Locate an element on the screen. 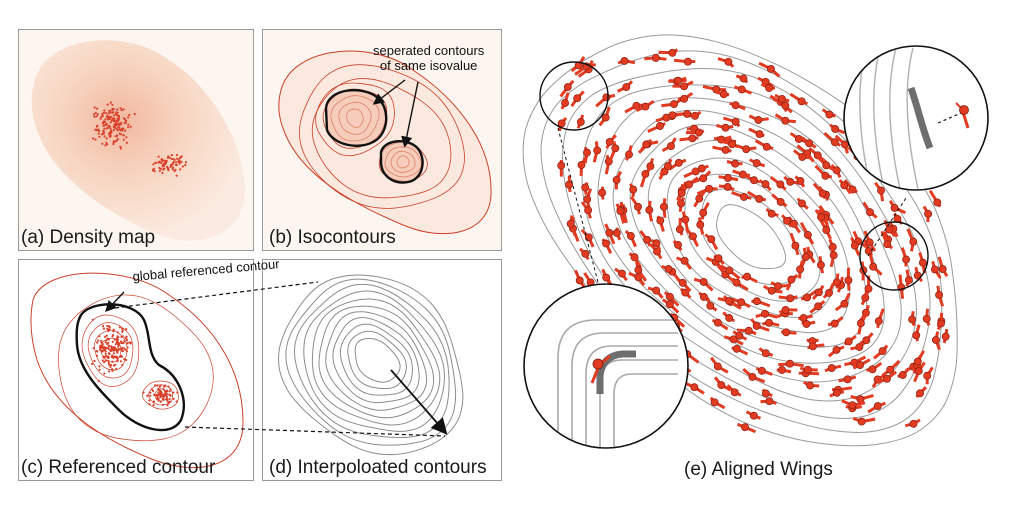  annotation-line-1: seperated contours is located at coordinates (429, 50).